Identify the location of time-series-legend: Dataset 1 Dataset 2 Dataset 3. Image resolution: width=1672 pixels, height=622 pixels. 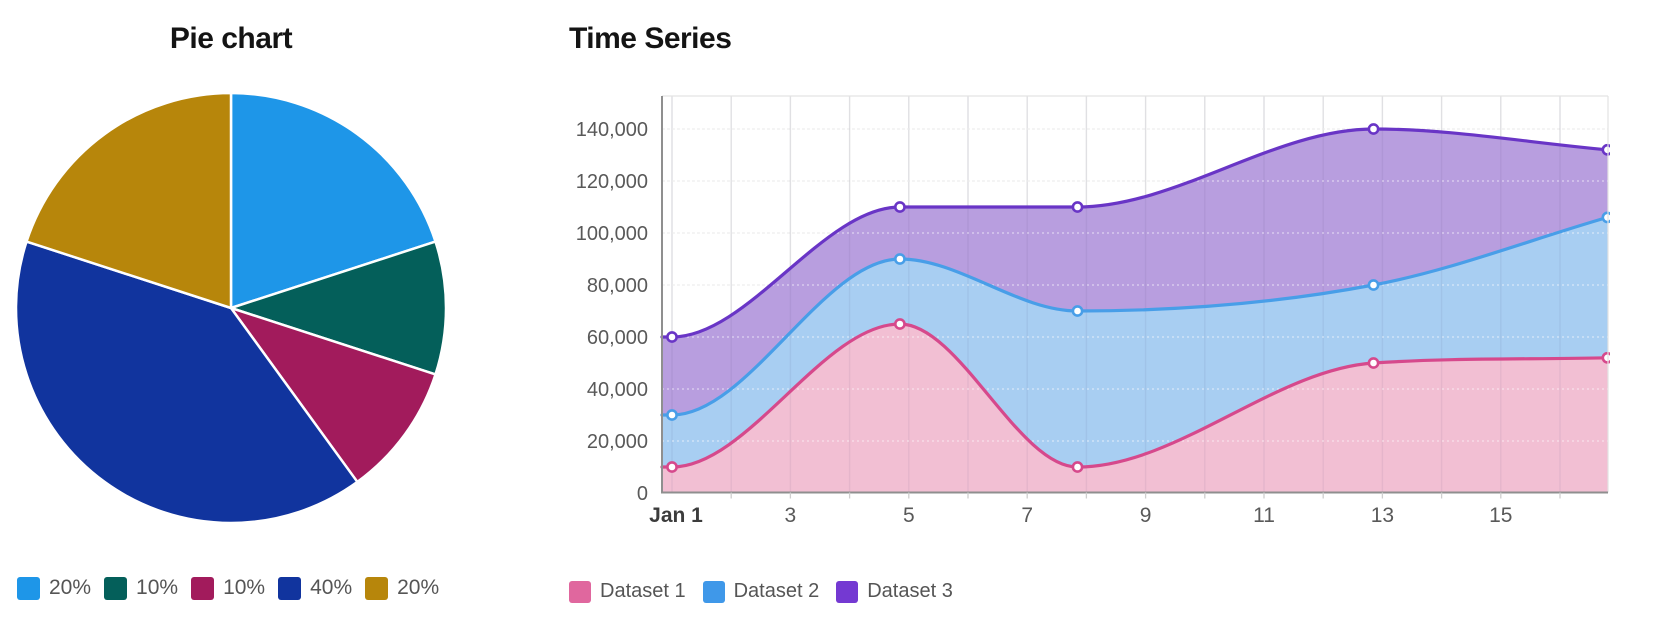
(761, 591).